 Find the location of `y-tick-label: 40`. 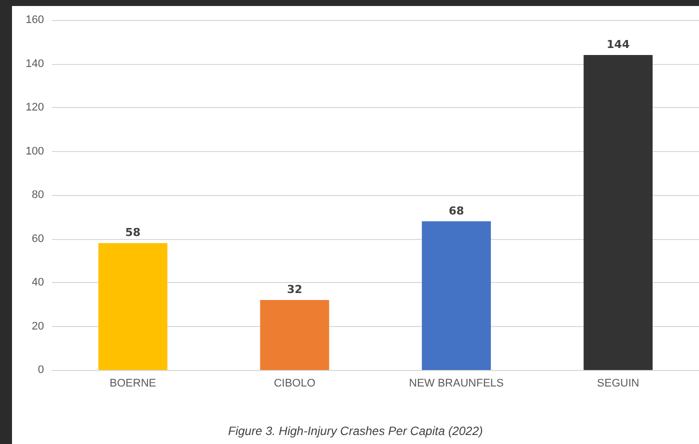

y-tick-label: 40 is located at coordinates (38, 282).